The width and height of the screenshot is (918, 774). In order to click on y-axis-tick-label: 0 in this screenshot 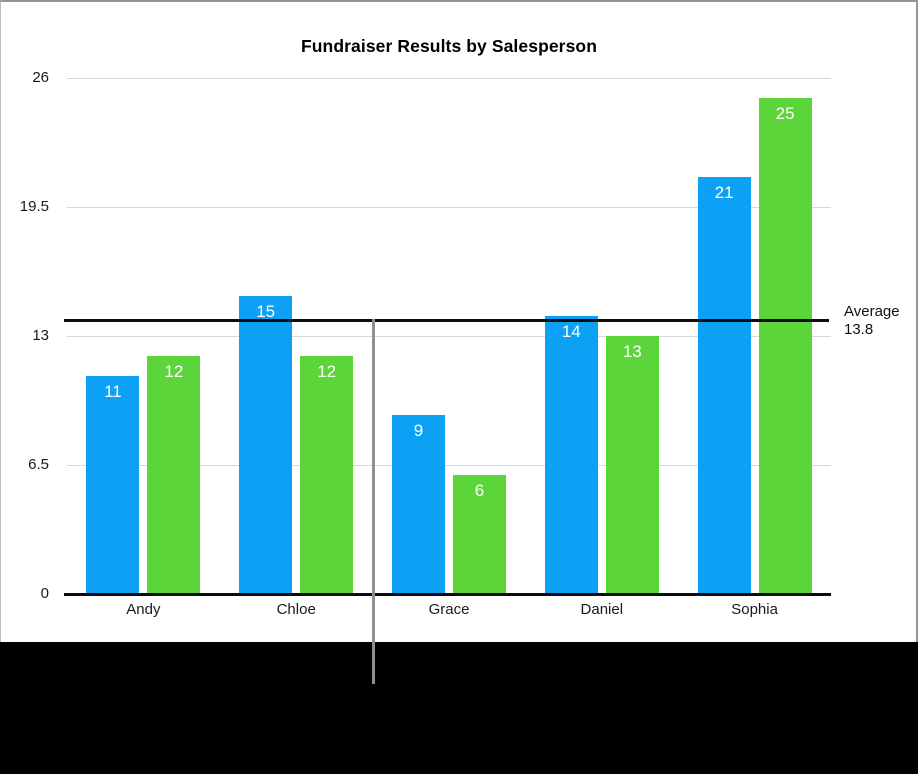, I will do `click(44, 593)`.